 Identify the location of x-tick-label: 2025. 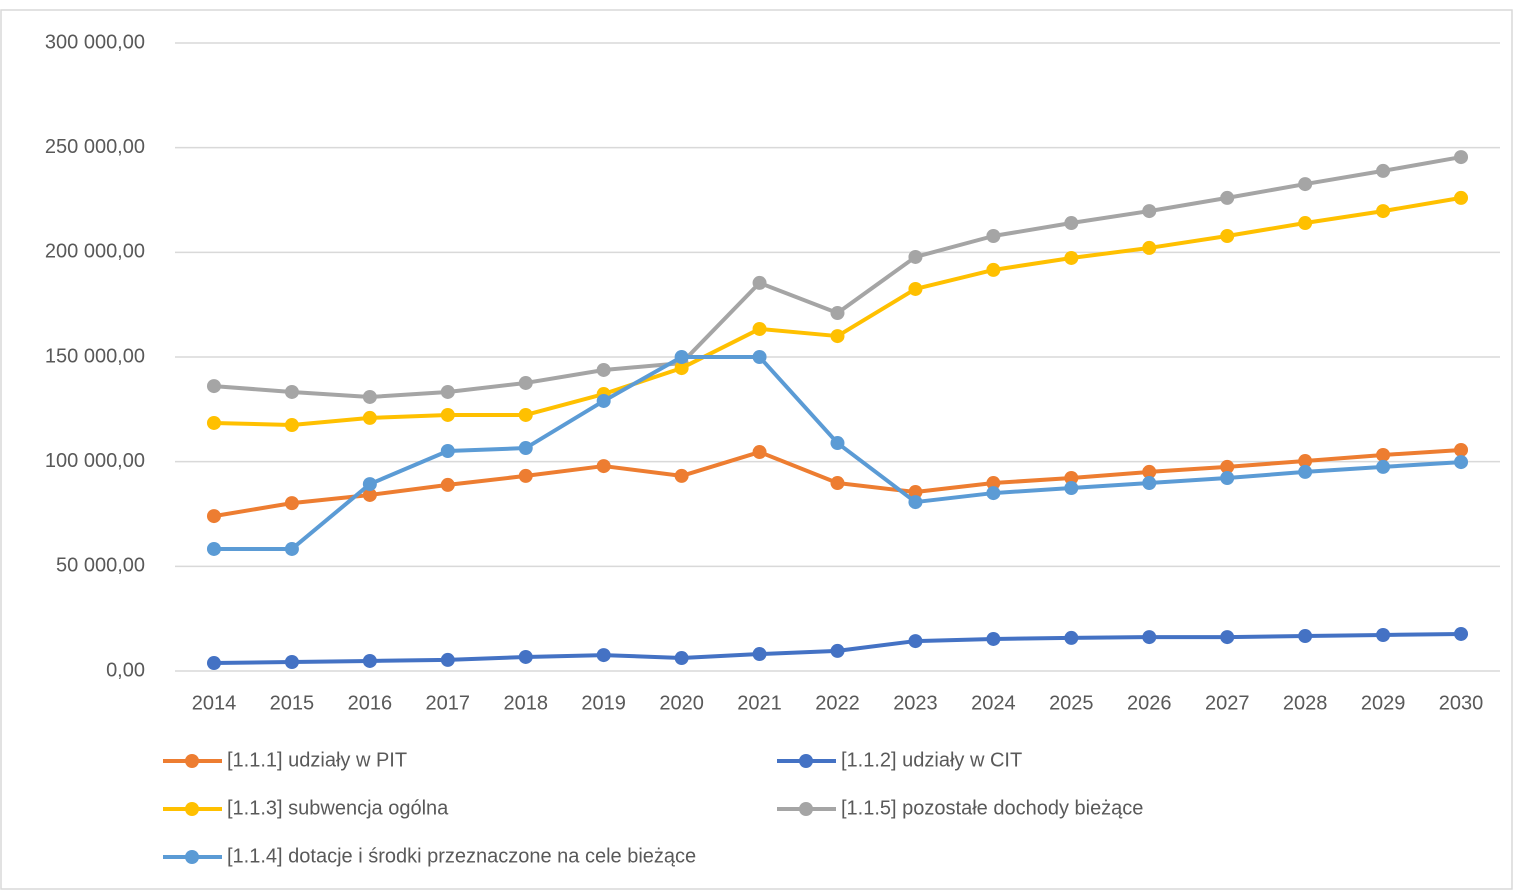
(1071, 703).